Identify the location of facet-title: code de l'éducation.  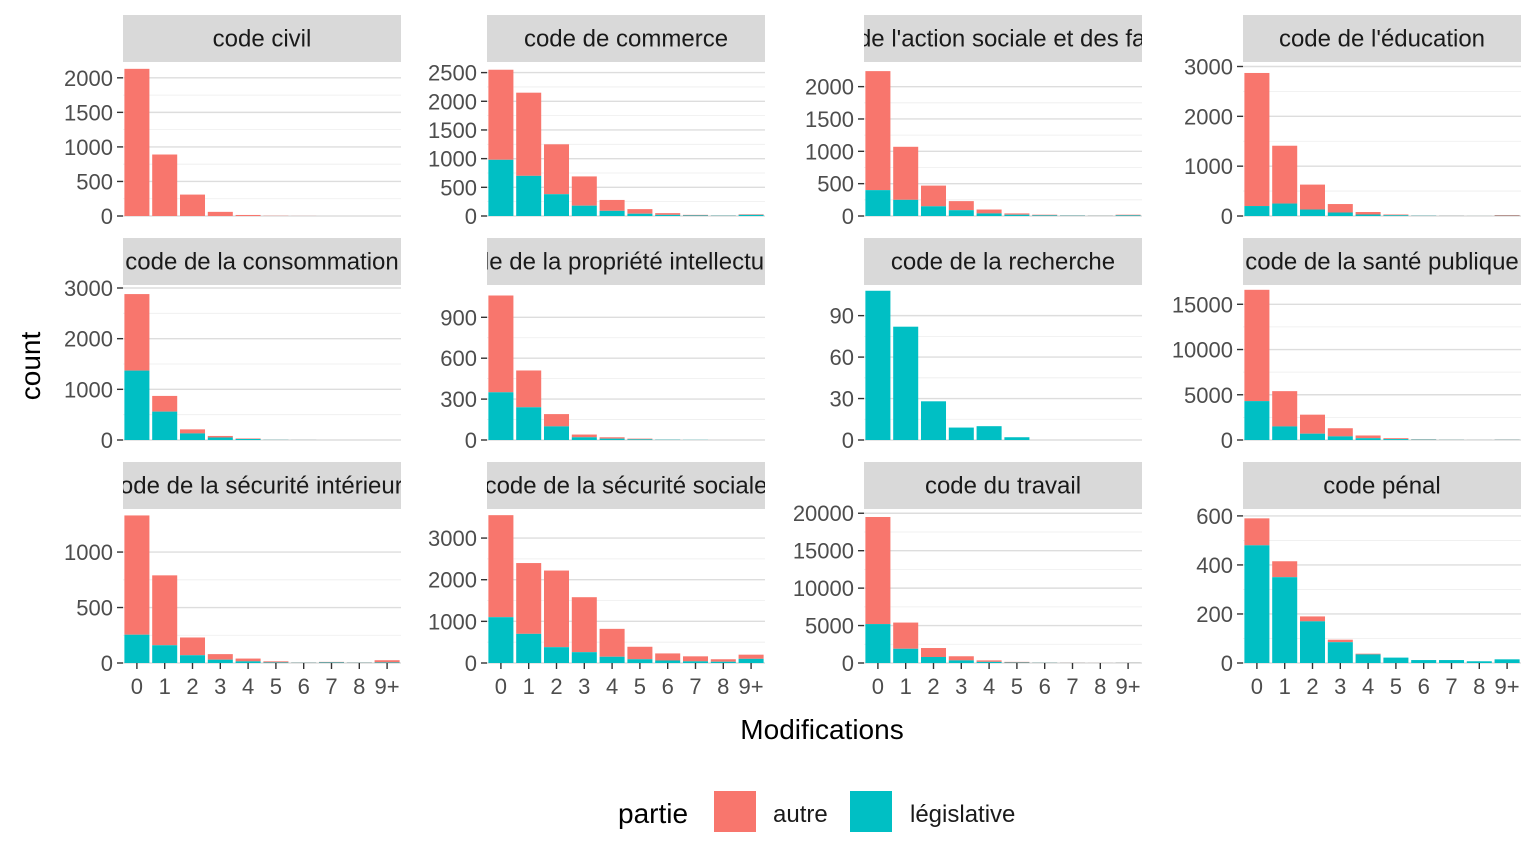
(1382, 39).